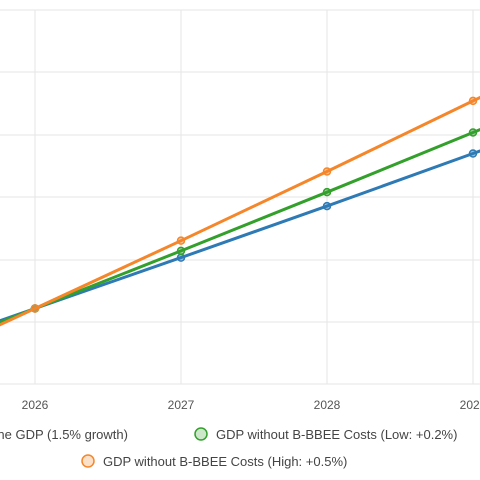 Image resolution: width=480 pixels, height=480 pixels. Describe the element at coordinates (35, 405) in the screenshot. I see `x-tick-label: 2026` at that location.